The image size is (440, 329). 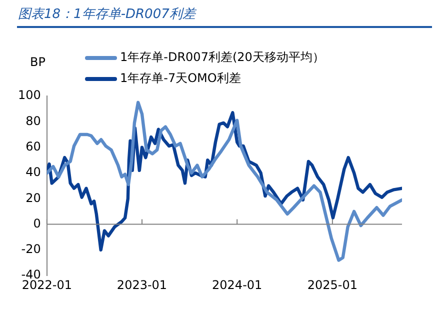 What do you see at coordinates (38, 62) in the screenshot?
I see `y-axis-title: BP` at bounding box center [38, 62].